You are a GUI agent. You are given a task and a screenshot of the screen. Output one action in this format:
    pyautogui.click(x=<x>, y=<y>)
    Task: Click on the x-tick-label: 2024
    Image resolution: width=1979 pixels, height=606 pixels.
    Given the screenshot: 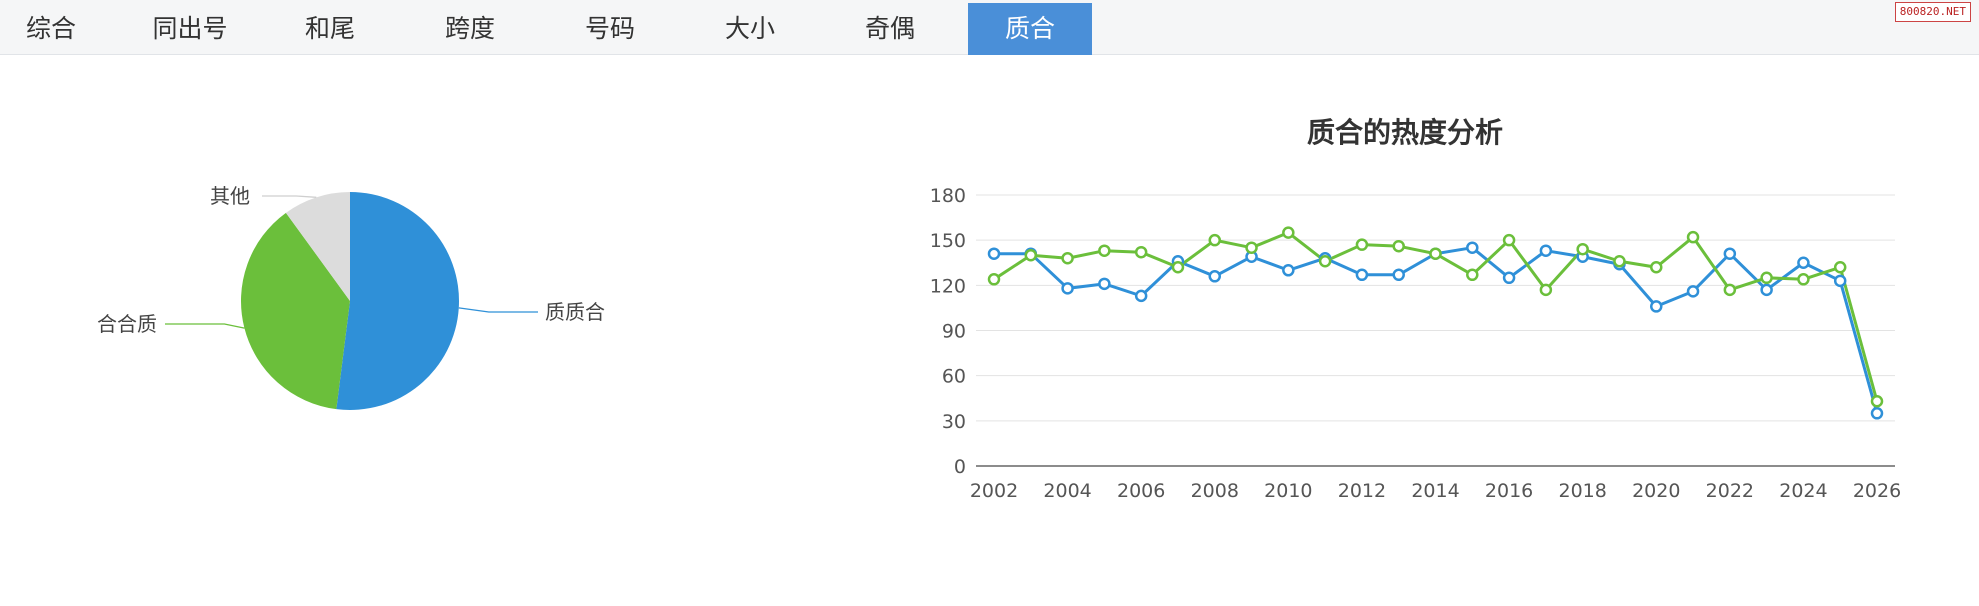 What is the action you would take?
    pyautogui.click(x=1803, y=491)
    